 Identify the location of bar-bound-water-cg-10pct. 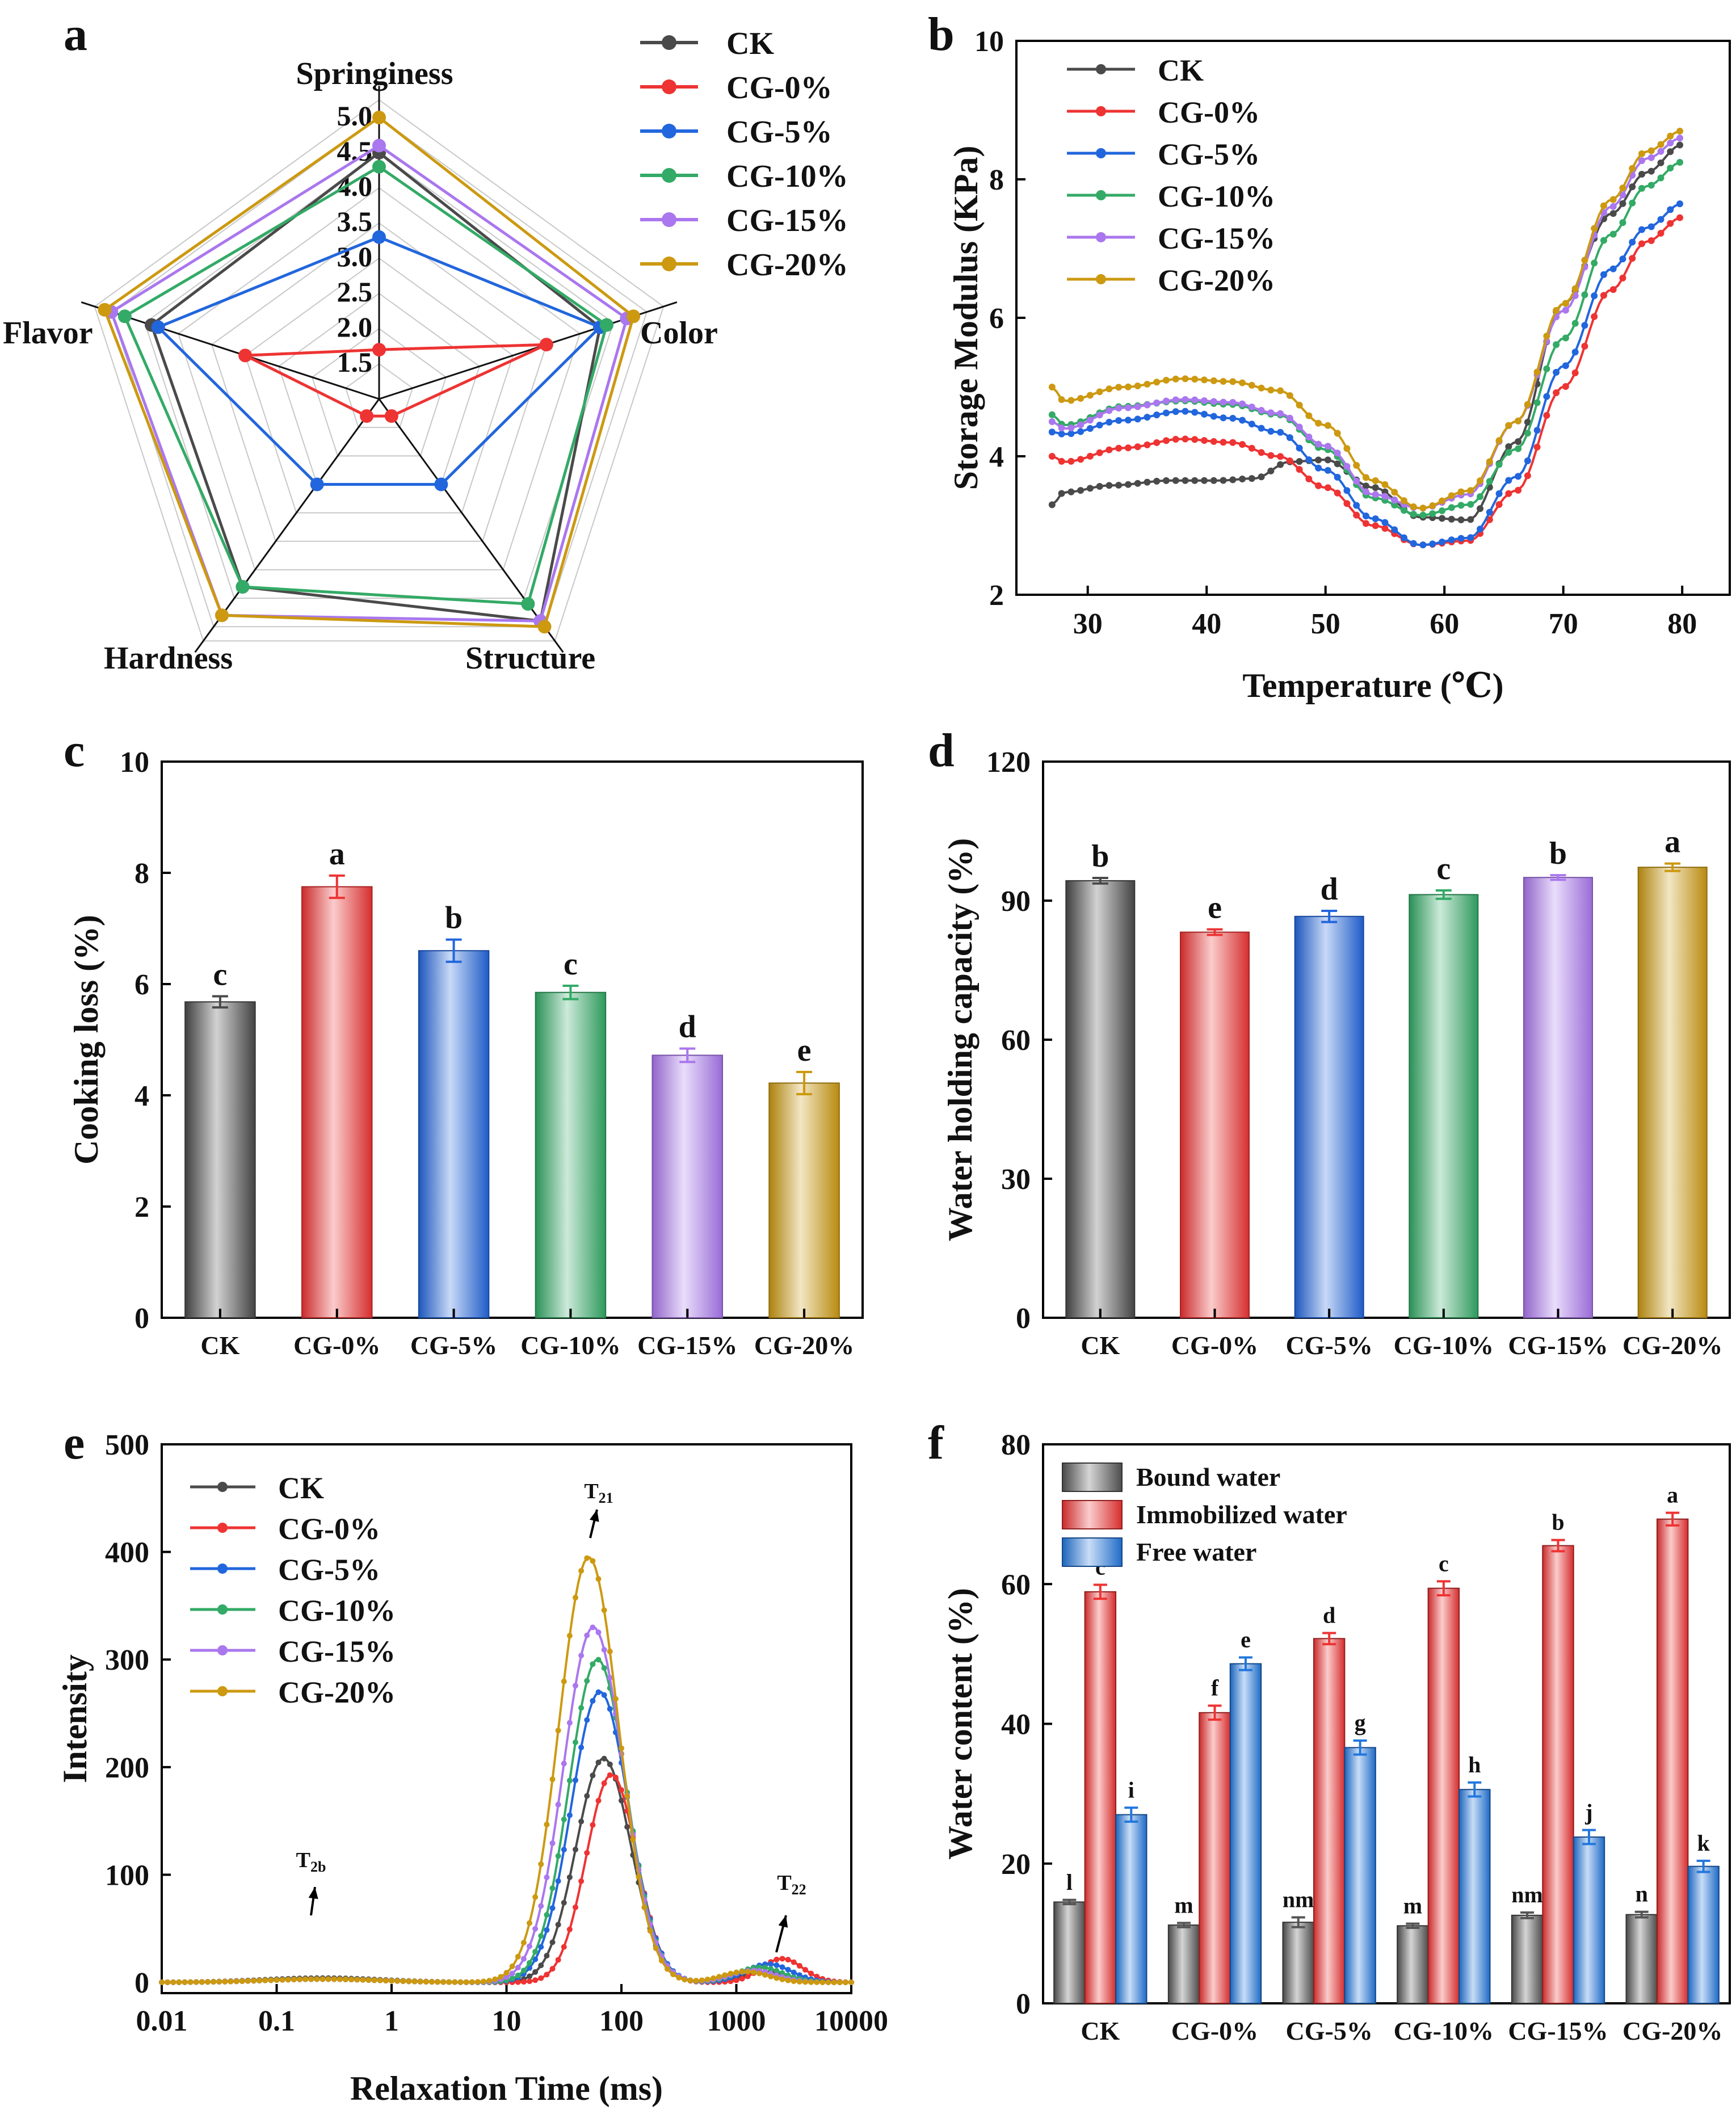
(1413, 1964).